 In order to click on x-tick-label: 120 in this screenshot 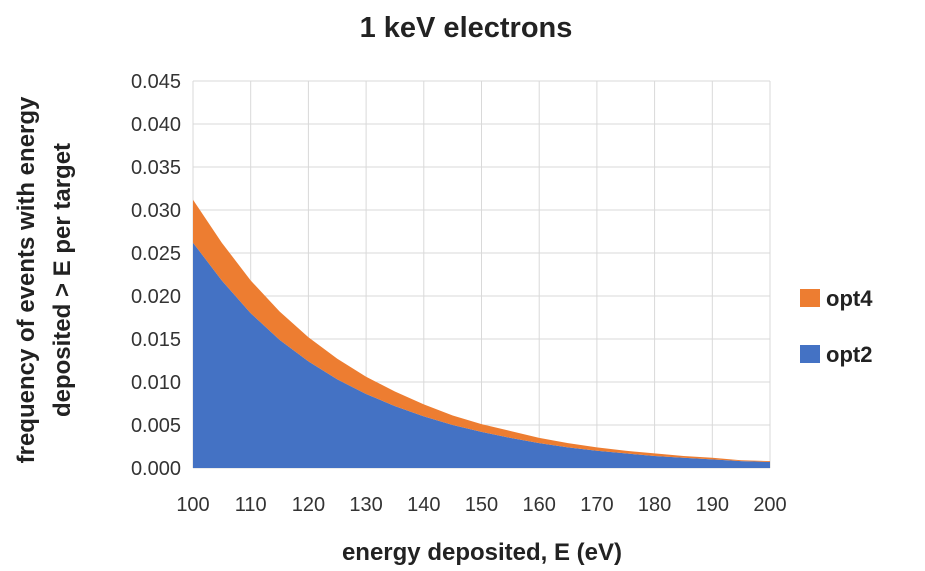, I will do `click(308, 505)`.